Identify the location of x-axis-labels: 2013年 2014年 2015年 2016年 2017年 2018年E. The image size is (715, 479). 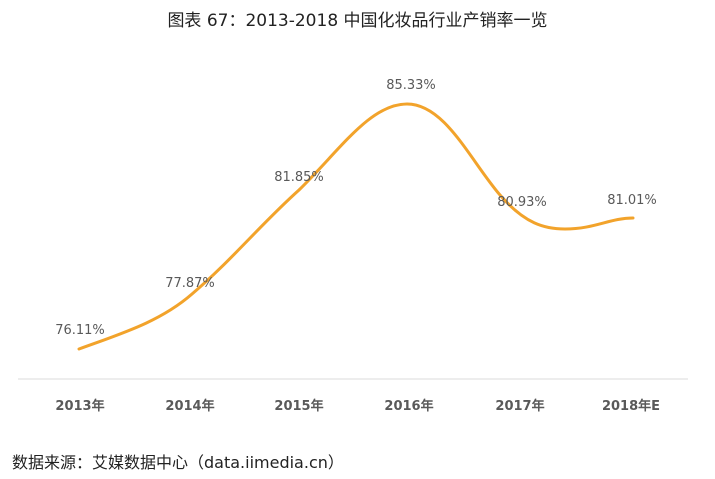
(357, 406).